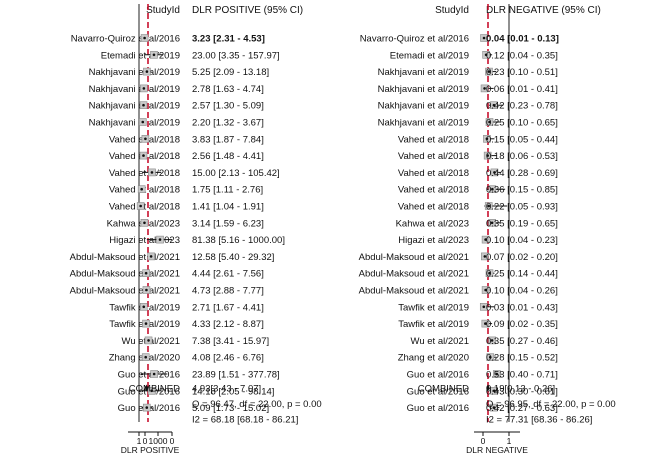 The width and height of the screenshot is (669, 457). What do you see at coordinates (520, 389) in the screenshot?
I see `combined-estimate-label: 0.19[0.13 - 0.26]` at bounding box center [520, 389].